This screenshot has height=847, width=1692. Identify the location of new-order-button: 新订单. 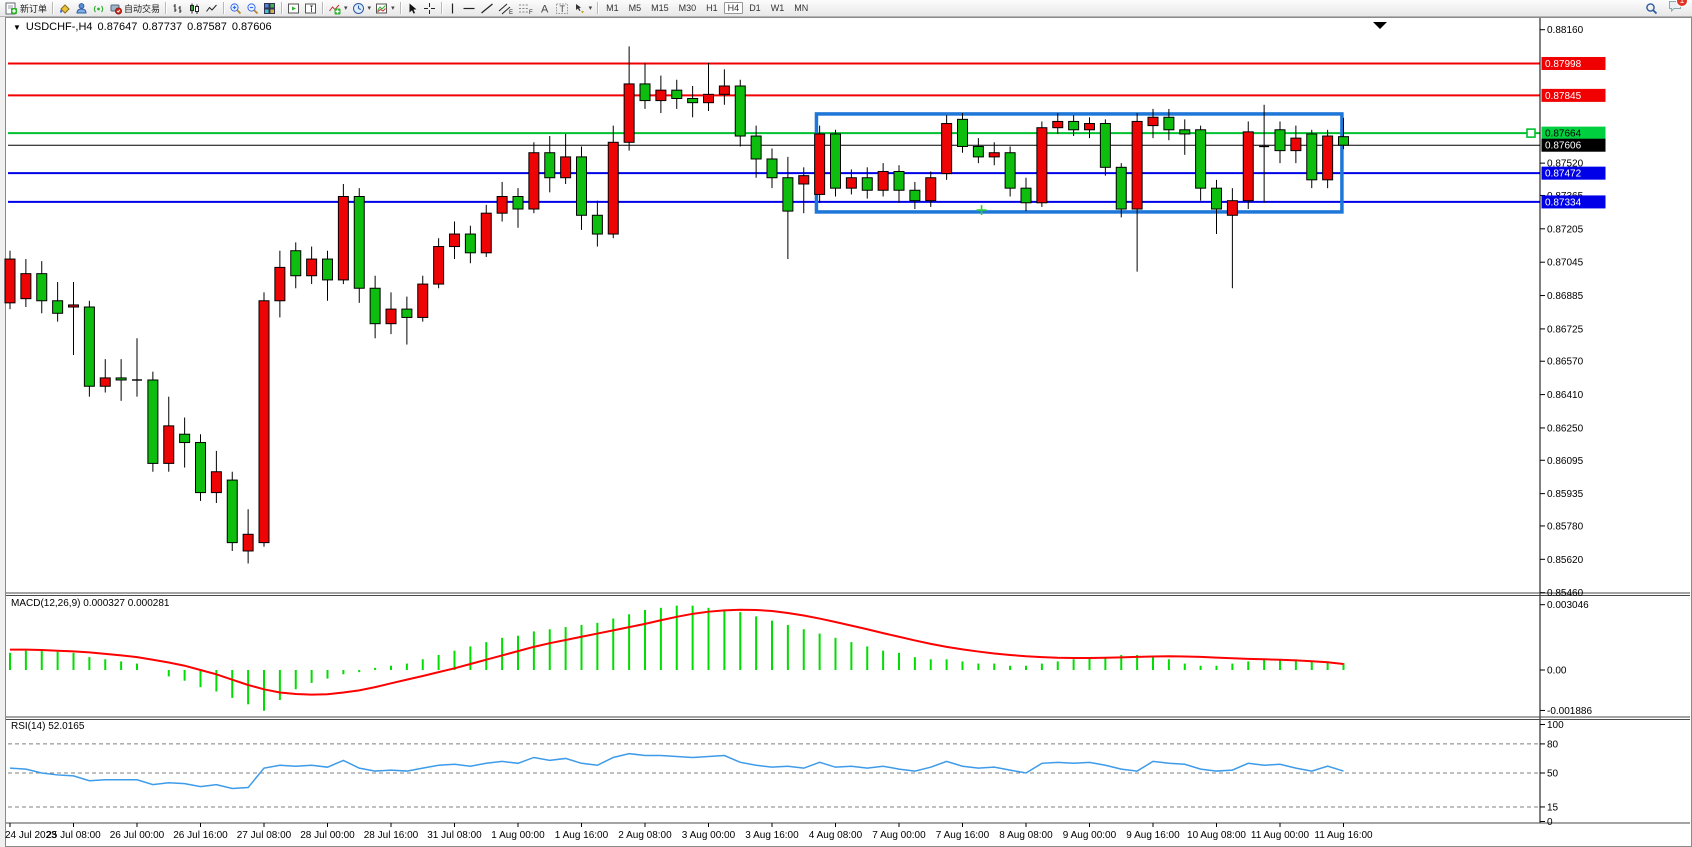
(26, 8).